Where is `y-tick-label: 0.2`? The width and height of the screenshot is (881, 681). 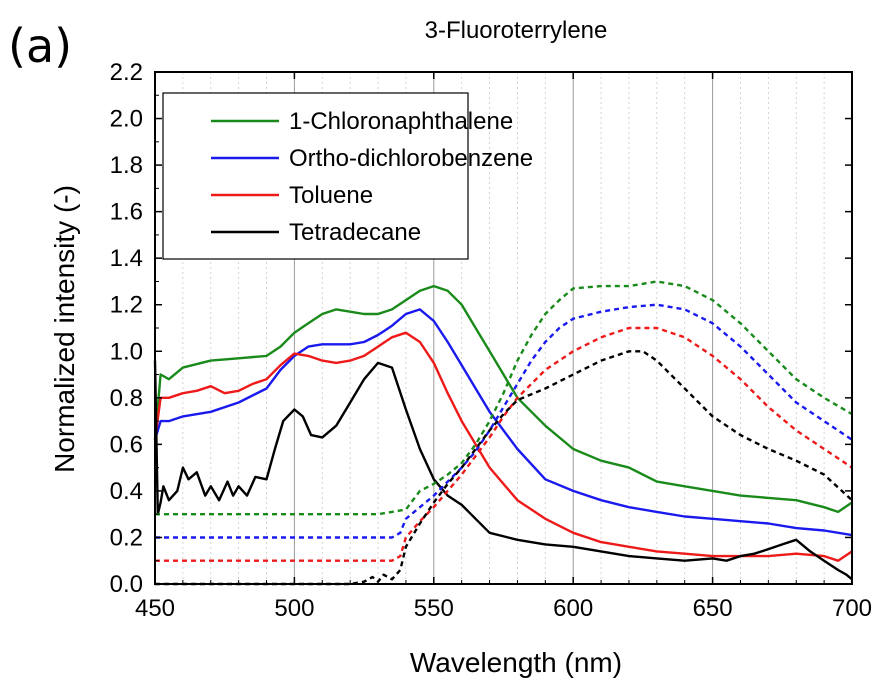
y-tick-label: 0.2 is located at coordinates (126, 537).